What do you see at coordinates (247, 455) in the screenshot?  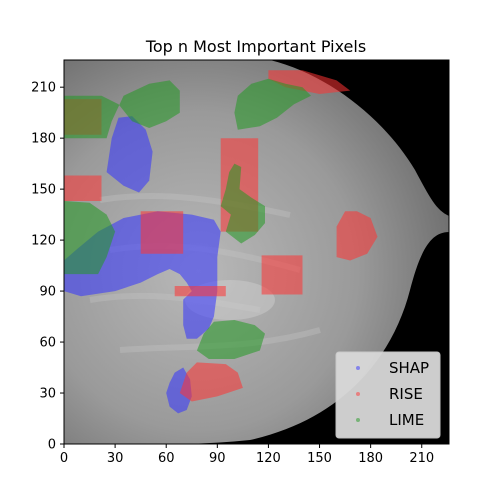 I see `x-axis: 0 30 60 90 120 150 180 210` at bounding box center [247, 455].